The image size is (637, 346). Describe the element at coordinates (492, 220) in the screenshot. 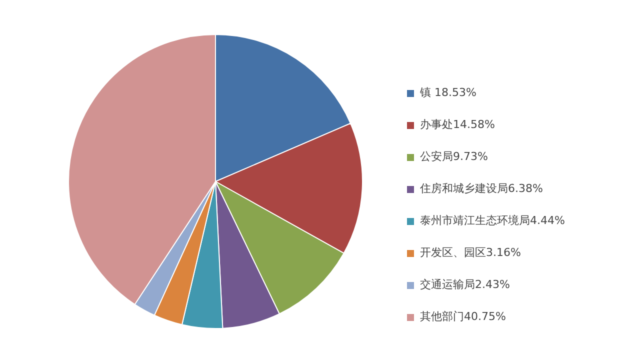

I see `legend-label: 泰州市靖江生态环境局4.44%` at that location.